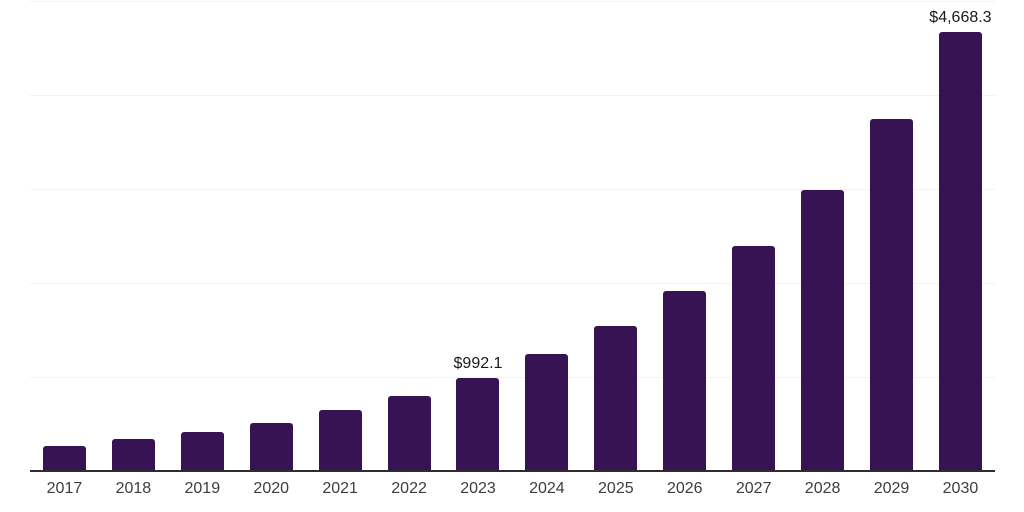 The height and width of the screenshot is (512, 1024). What do you see at coordinates (202, 451) in the screenshot?
I see `bar-2019` at bounding box center [202, 451].